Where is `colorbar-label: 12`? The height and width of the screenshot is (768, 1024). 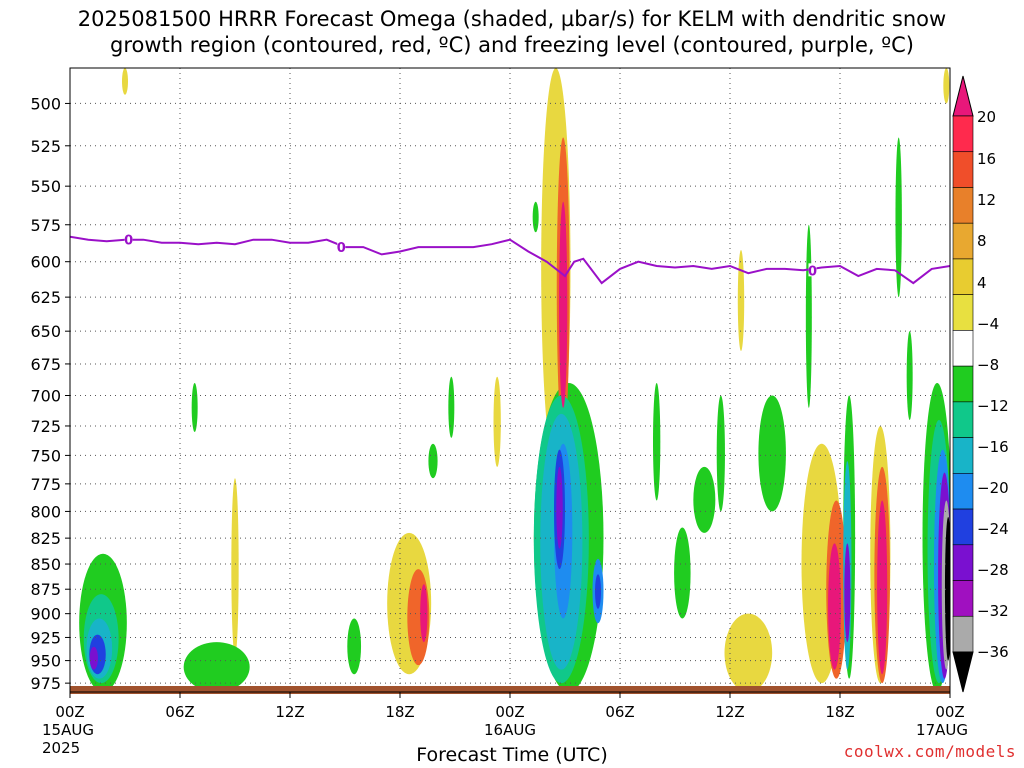
colorbar-label: 12 is located at coordinates (986, 200).